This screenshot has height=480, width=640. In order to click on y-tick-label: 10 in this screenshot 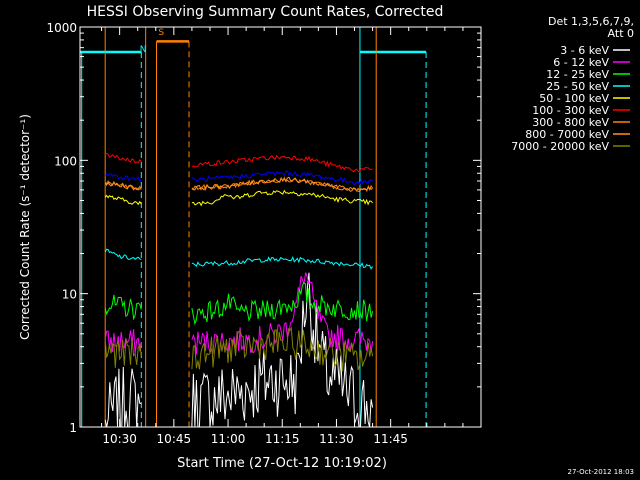, I will do `click(69, 295)`.